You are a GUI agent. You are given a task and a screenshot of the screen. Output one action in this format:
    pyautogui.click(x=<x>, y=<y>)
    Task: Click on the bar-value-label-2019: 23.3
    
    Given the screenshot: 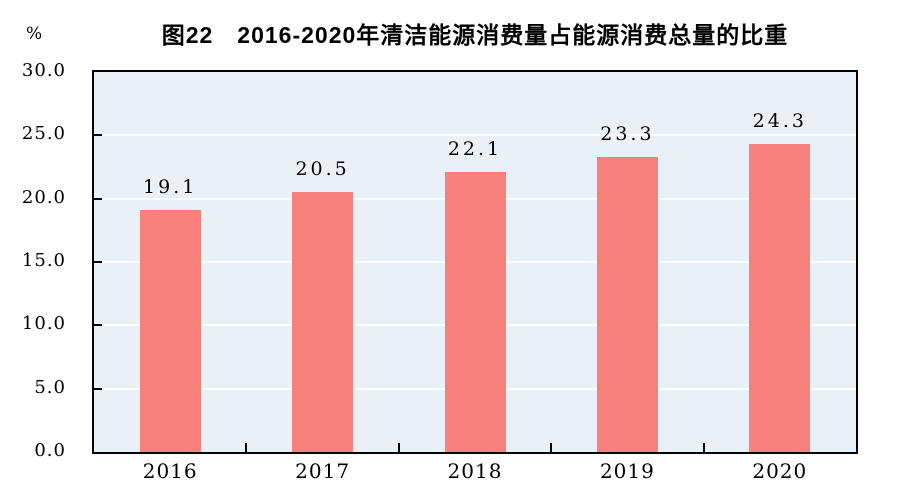 What is the action you would take?
    pyautogui.click(x=627, y=133)
    